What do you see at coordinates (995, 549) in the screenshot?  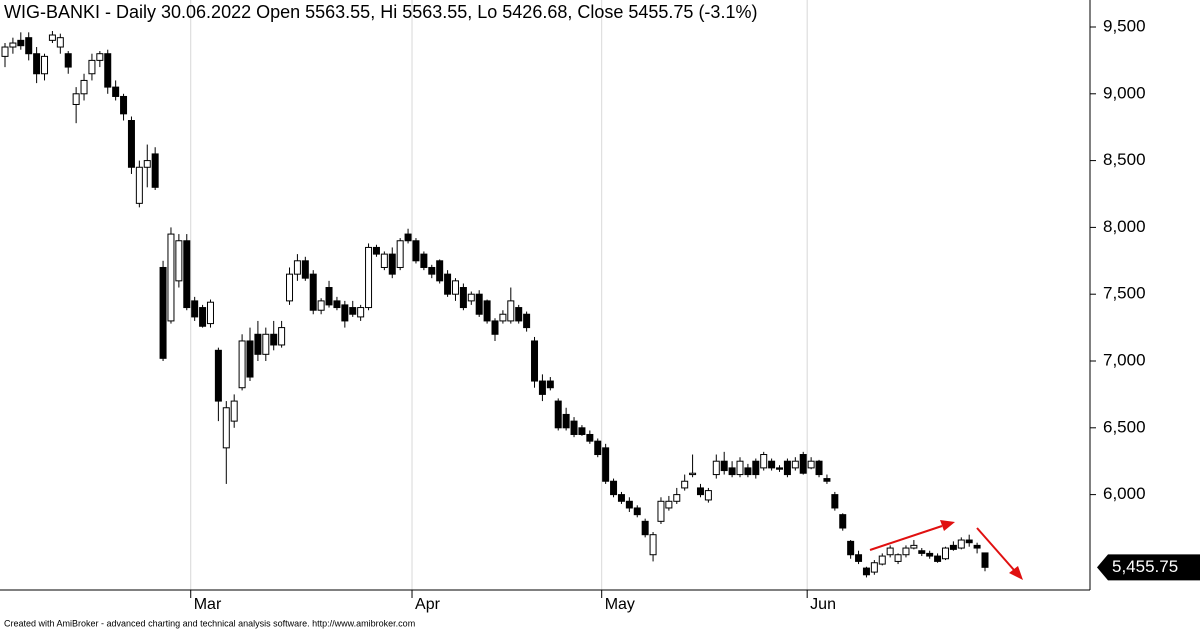 I see `arrow-down` at bounding box center [995, 549].